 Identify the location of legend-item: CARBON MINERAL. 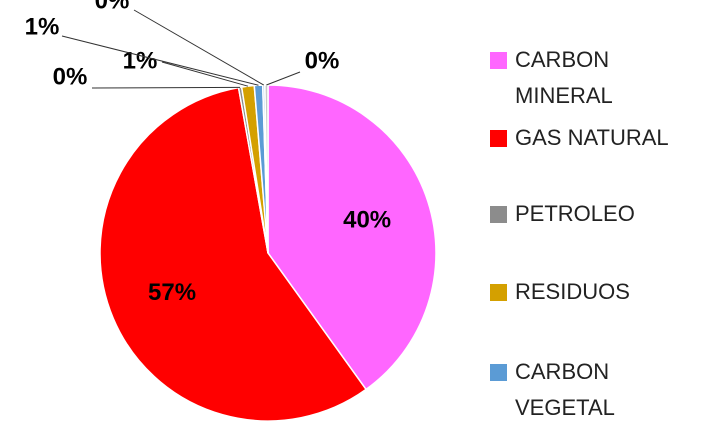
(567, 78).